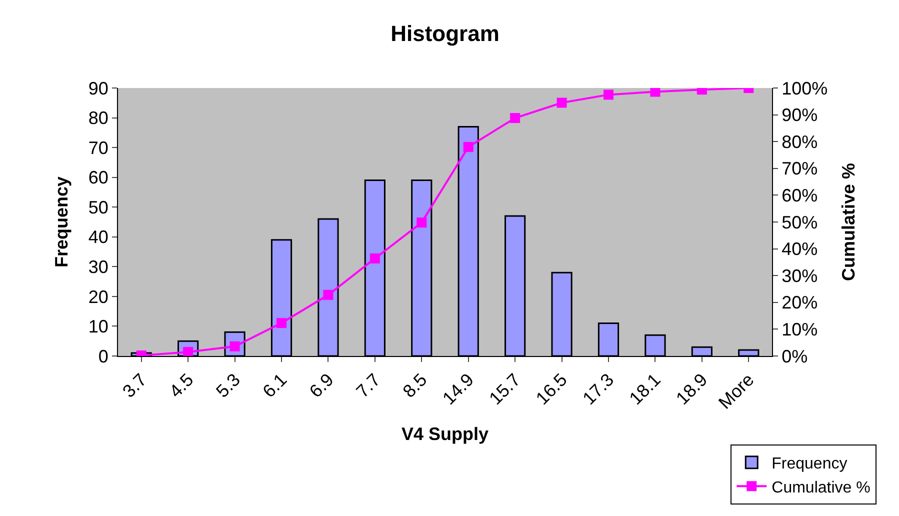  Describe the element at coordinates (98, 207) in the screenshot. I see `y-tick-label: 50` at that location.